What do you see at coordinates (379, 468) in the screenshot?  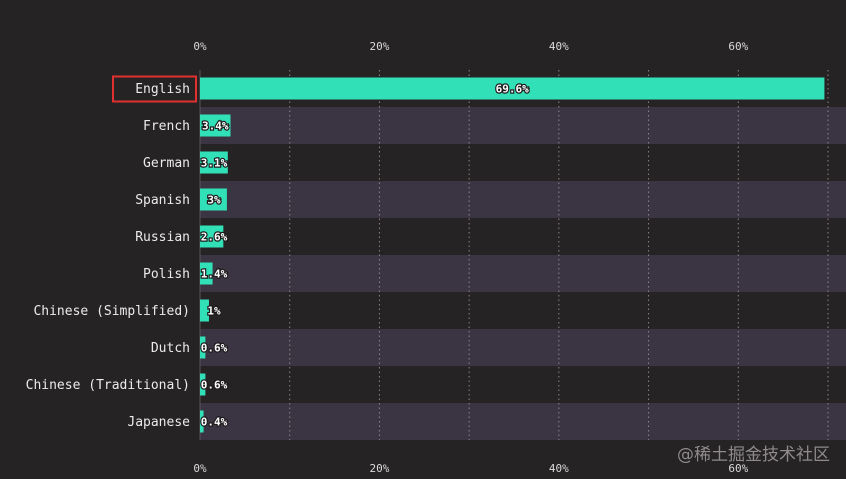 I see `bottom-tick-label: 20%` at bounding box center [379, 468].